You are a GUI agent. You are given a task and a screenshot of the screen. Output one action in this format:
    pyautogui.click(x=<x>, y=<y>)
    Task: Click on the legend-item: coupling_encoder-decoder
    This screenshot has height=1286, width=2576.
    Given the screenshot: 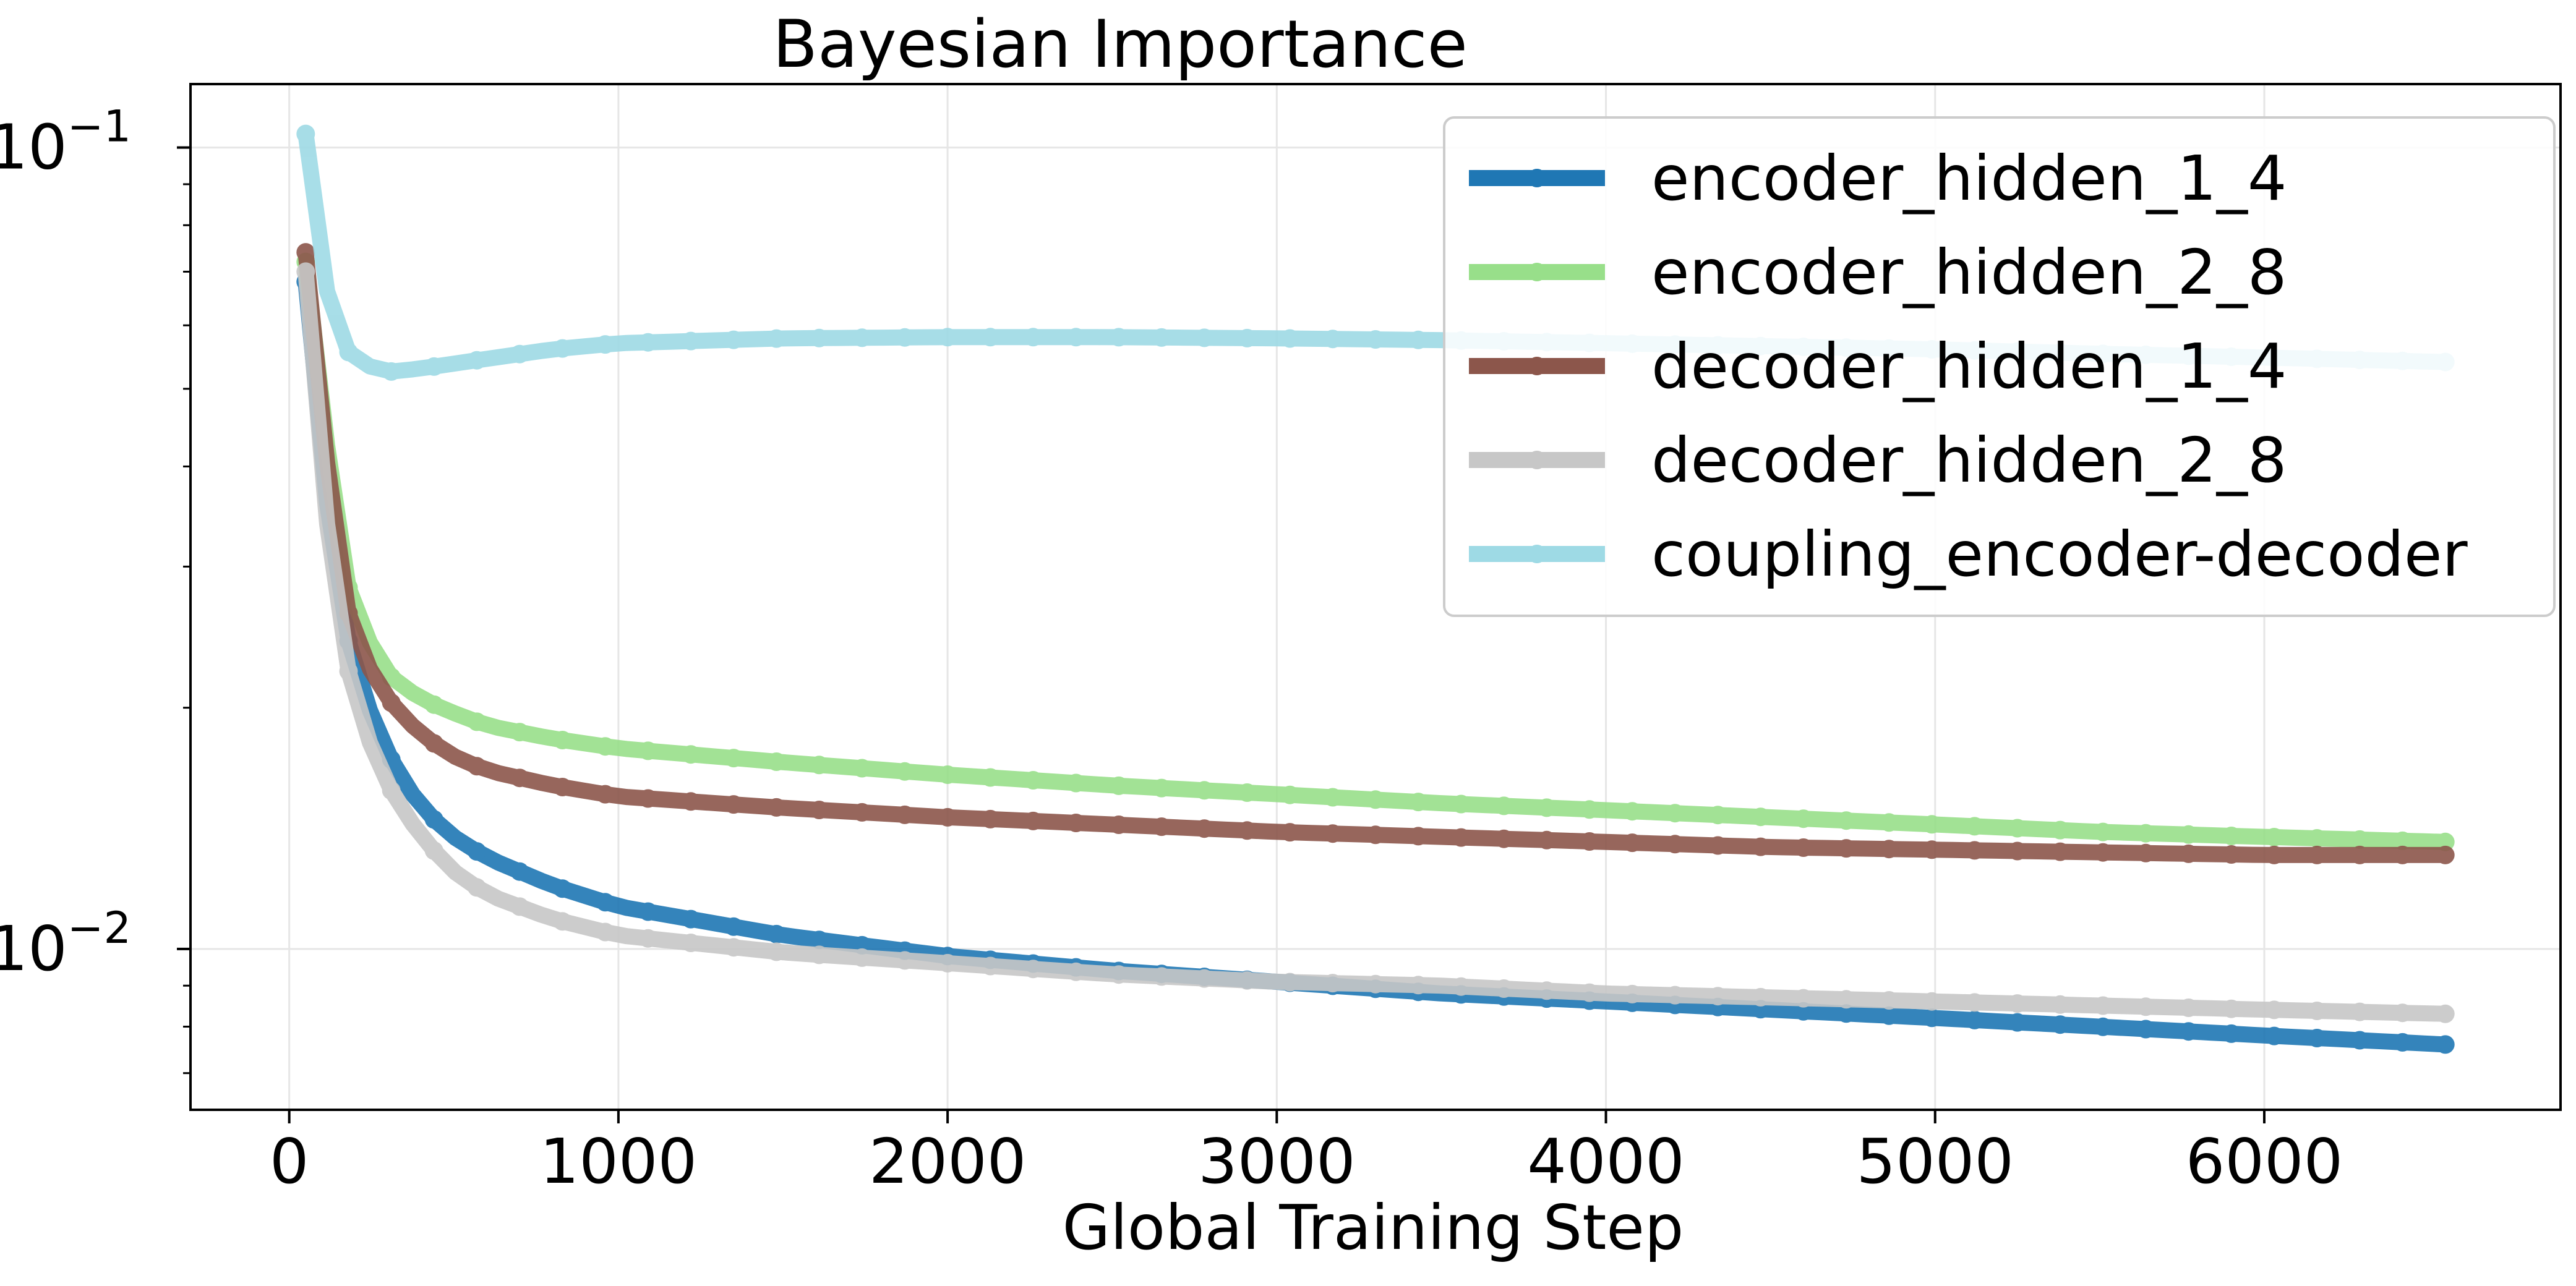 What is the action you would take?
    pyautogui.click(x=1969, y=554)
    